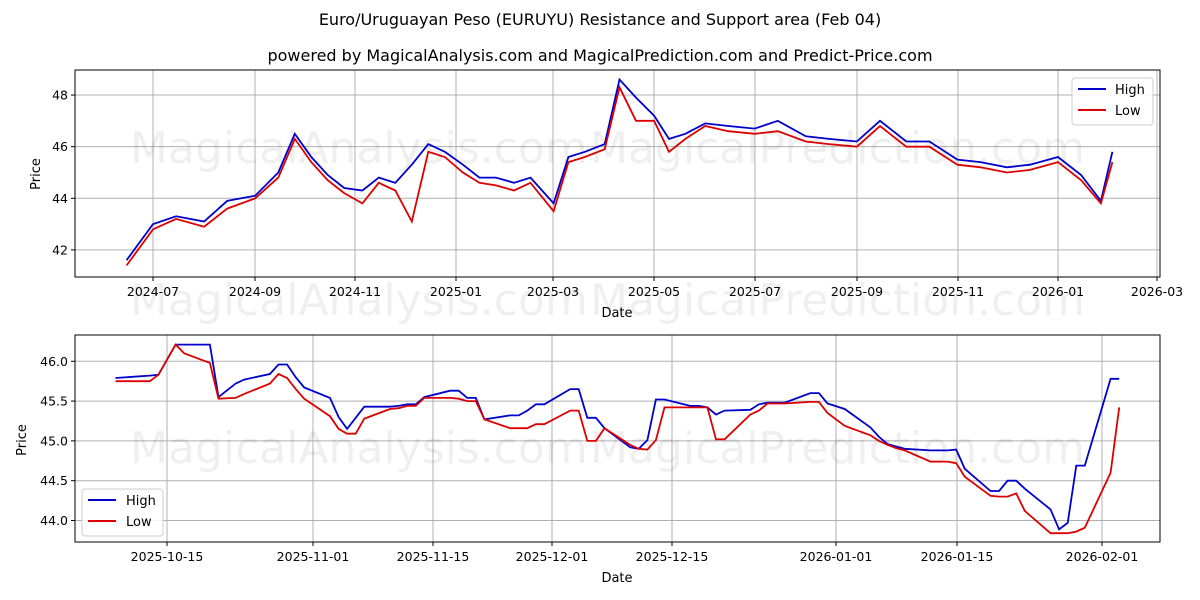  I want to click on watermark-top-left-1: MagicalAnalysis.com, so click(359, 148).